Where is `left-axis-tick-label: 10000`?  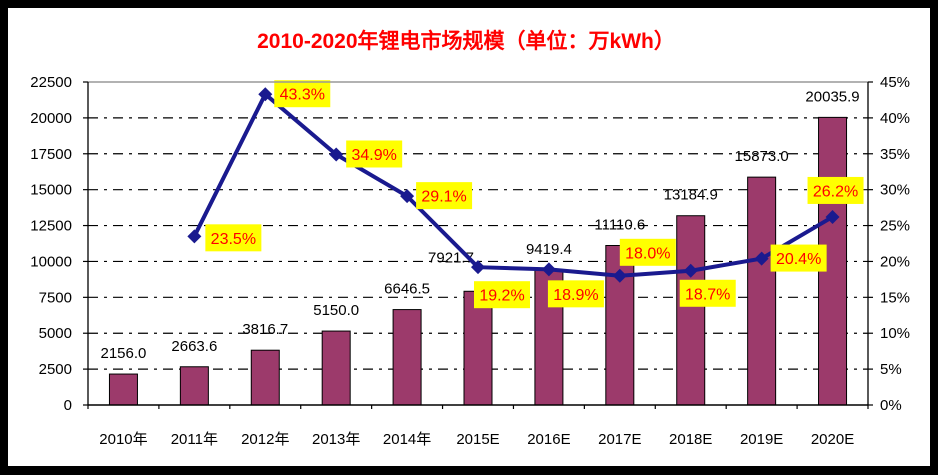 left-axis-tick-label: 10000 is located at coordinates (51, 261).